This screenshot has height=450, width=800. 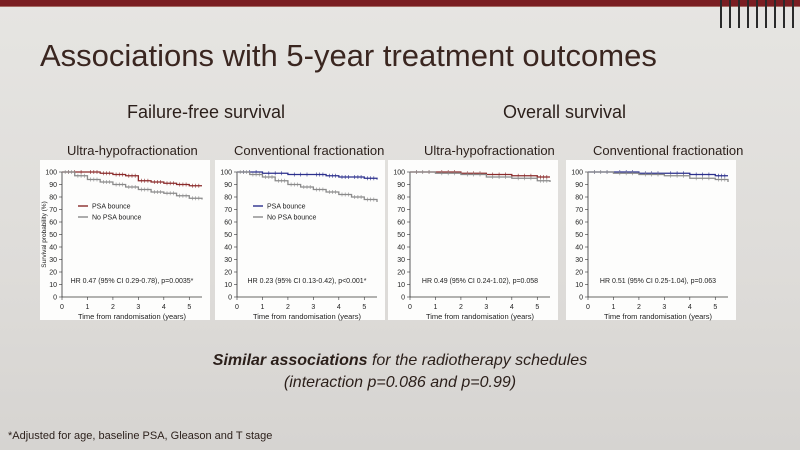 I want to click on chart-title-4: Conventional fractionation, so click(x=668, y=150).